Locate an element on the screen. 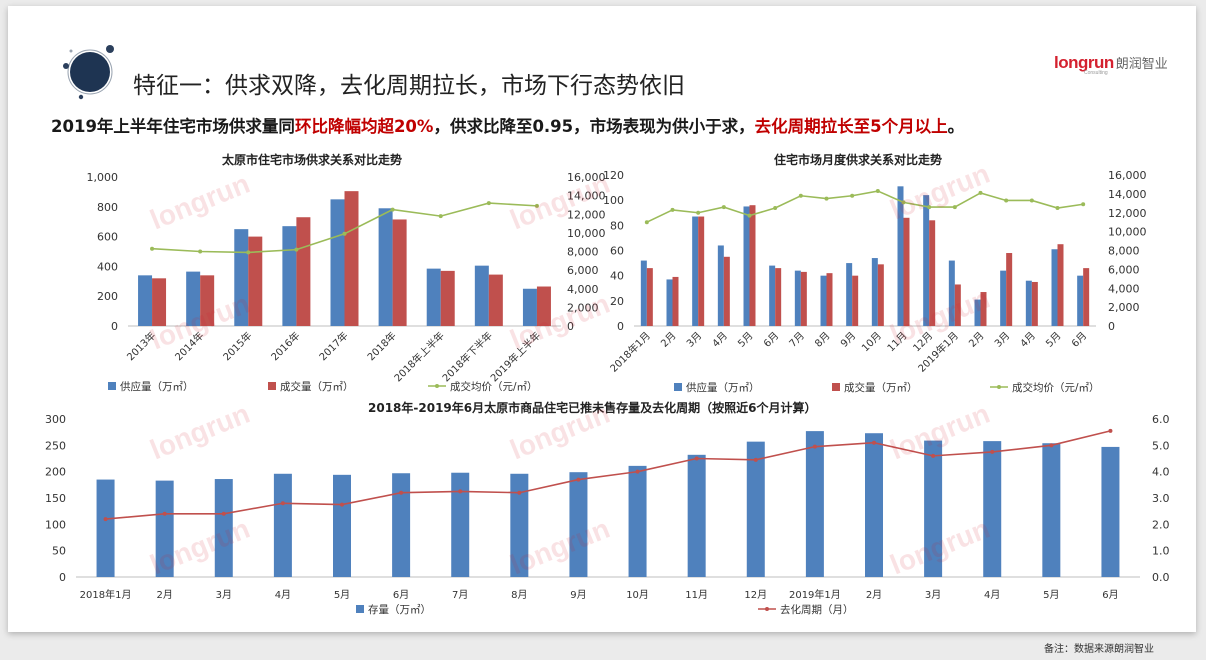  chart3-y-left-tick: 0 is located at coordinates (62, 577).